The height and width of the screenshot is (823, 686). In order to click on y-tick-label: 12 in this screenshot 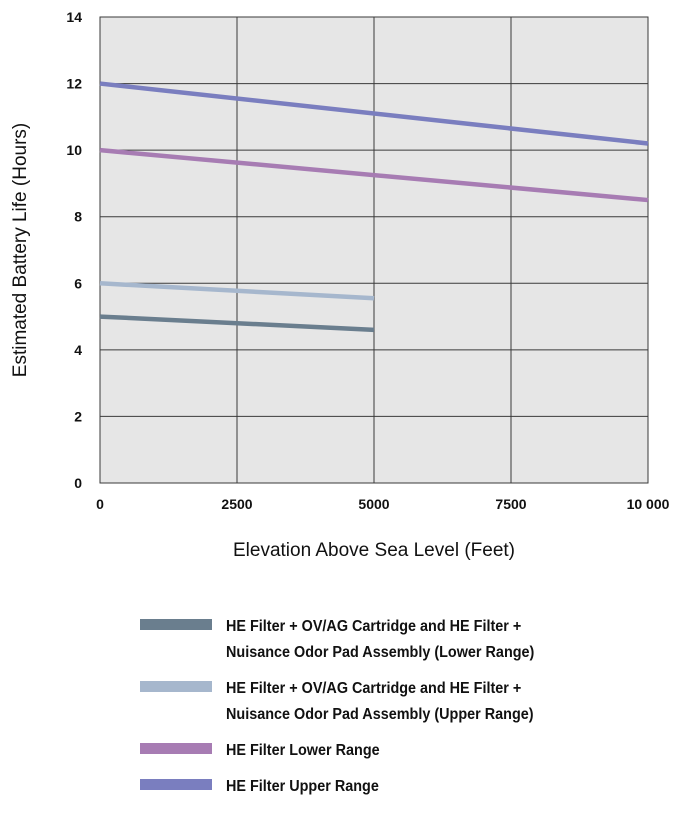, I will do `click(74, 84)`.